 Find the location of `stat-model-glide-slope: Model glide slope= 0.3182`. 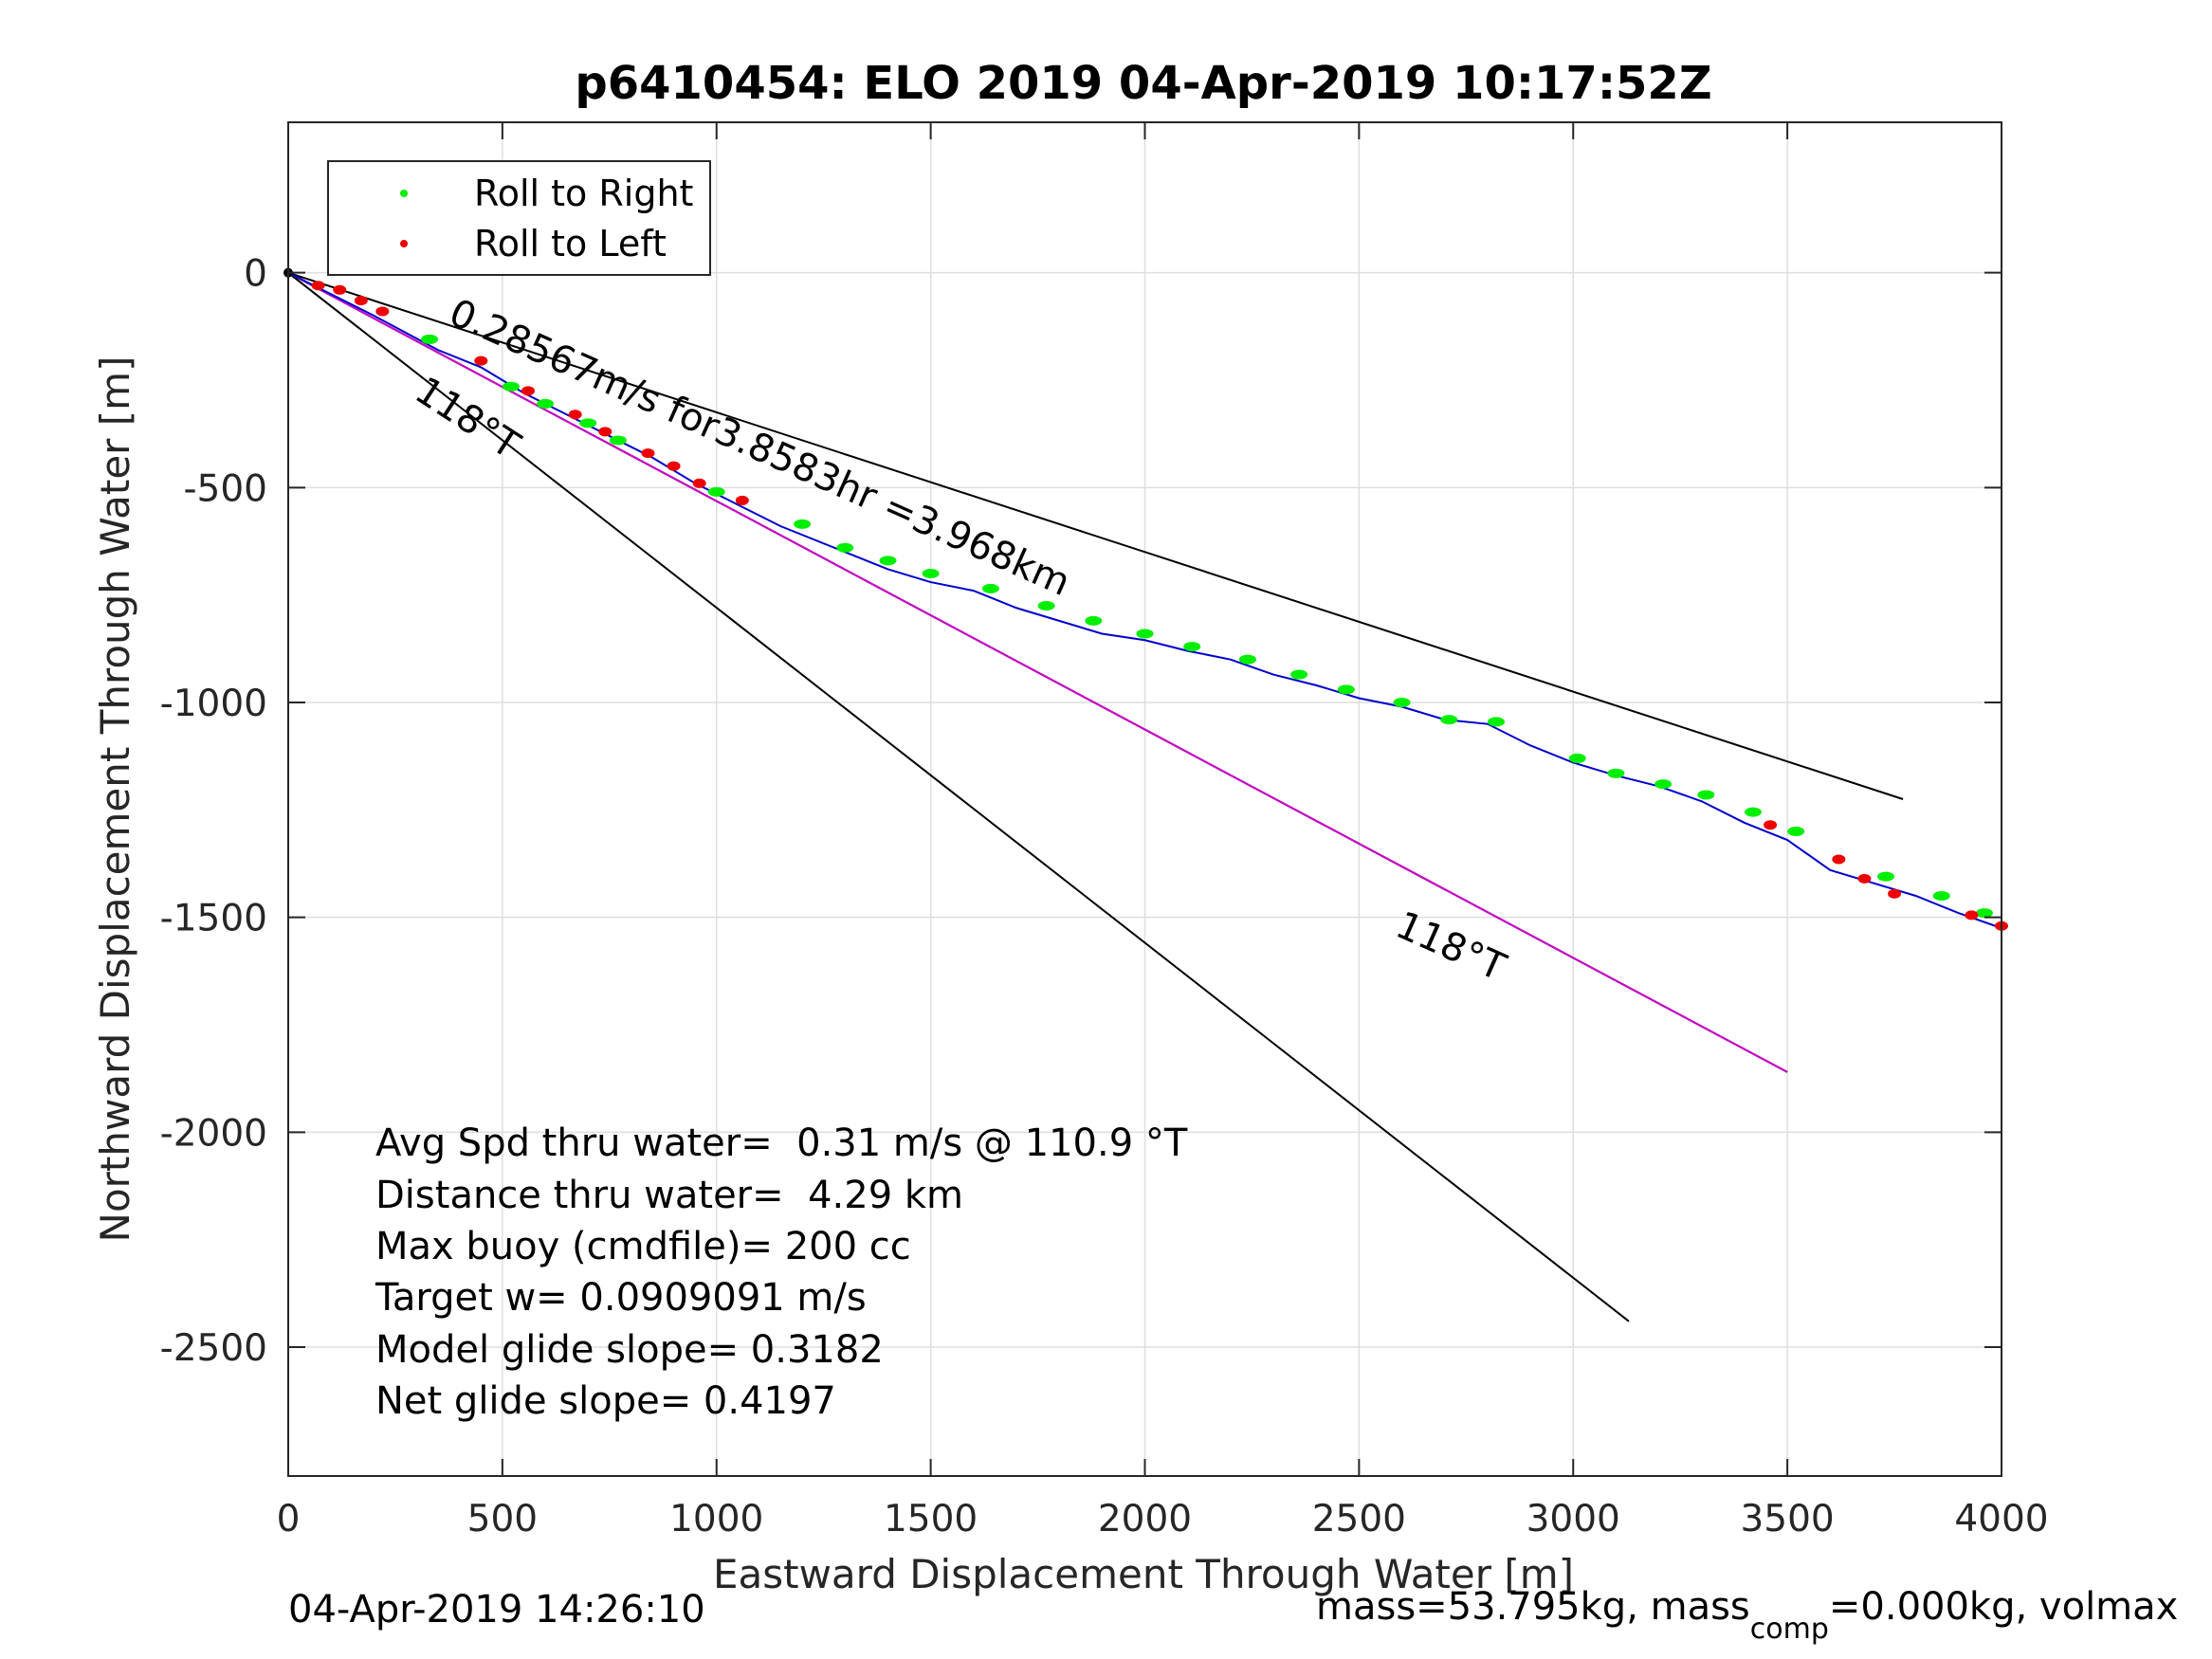

stat-model-glide-slope: Model glide slope= 0.3182 is located at coordinates (629, 1350).